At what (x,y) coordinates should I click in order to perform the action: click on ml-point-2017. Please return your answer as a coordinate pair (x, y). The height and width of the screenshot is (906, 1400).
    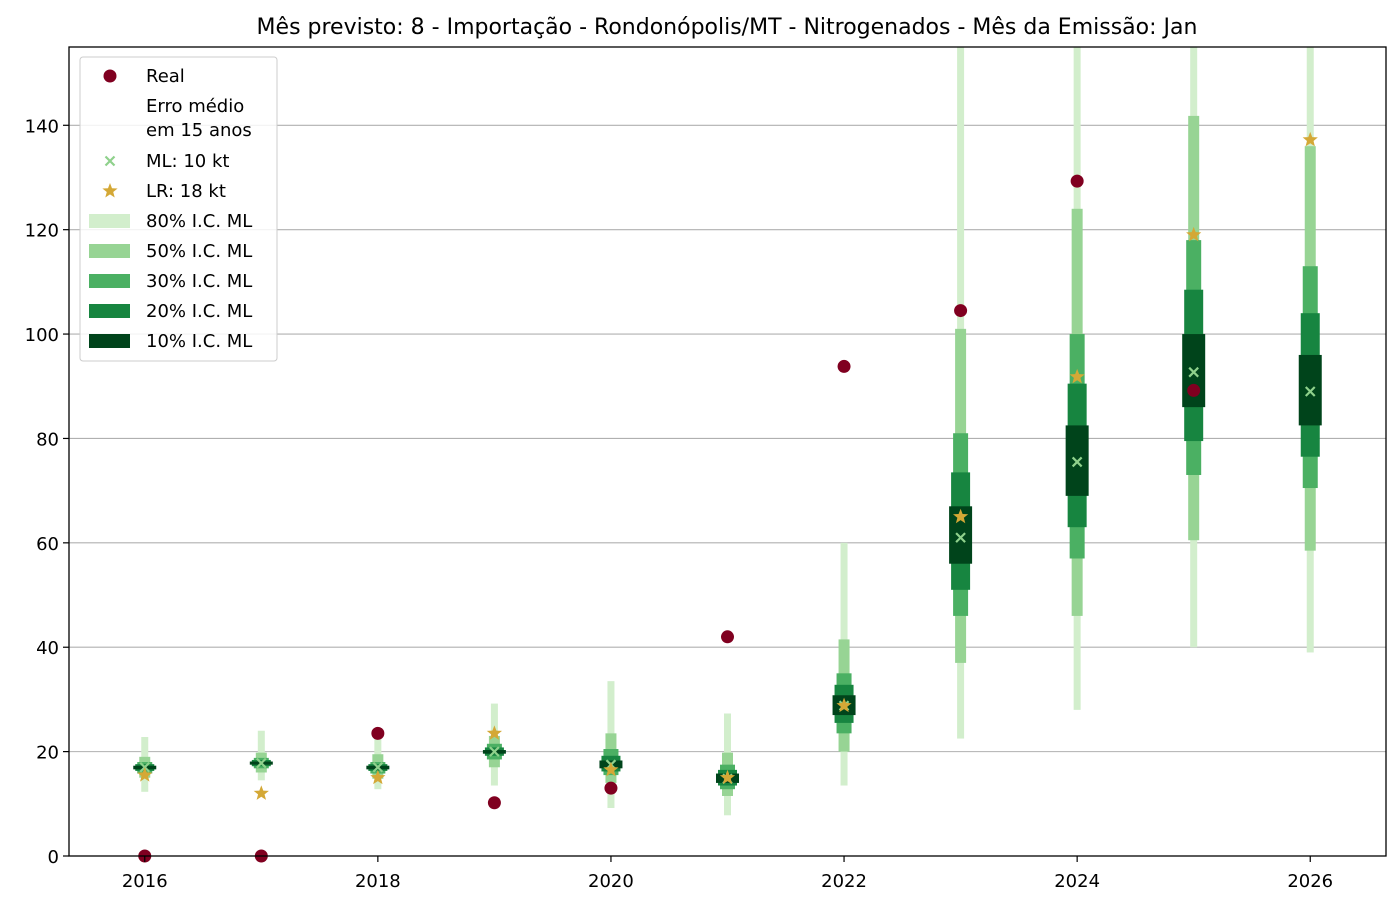
    Looking at the image, I should click on (261, 763).